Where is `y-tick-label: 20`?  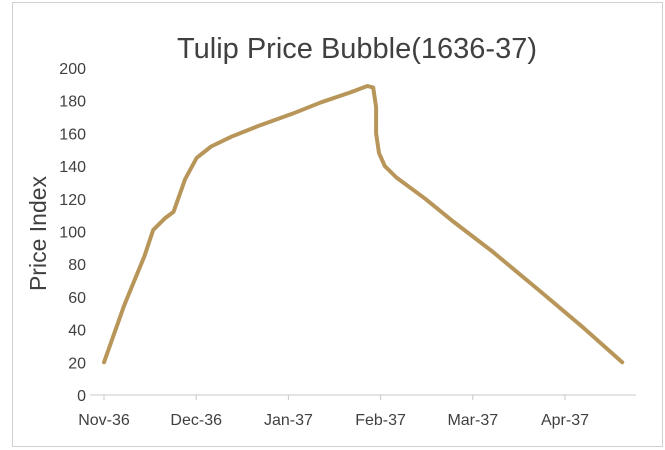 y-tick-label: 20 is located at coordinates (77, 363).